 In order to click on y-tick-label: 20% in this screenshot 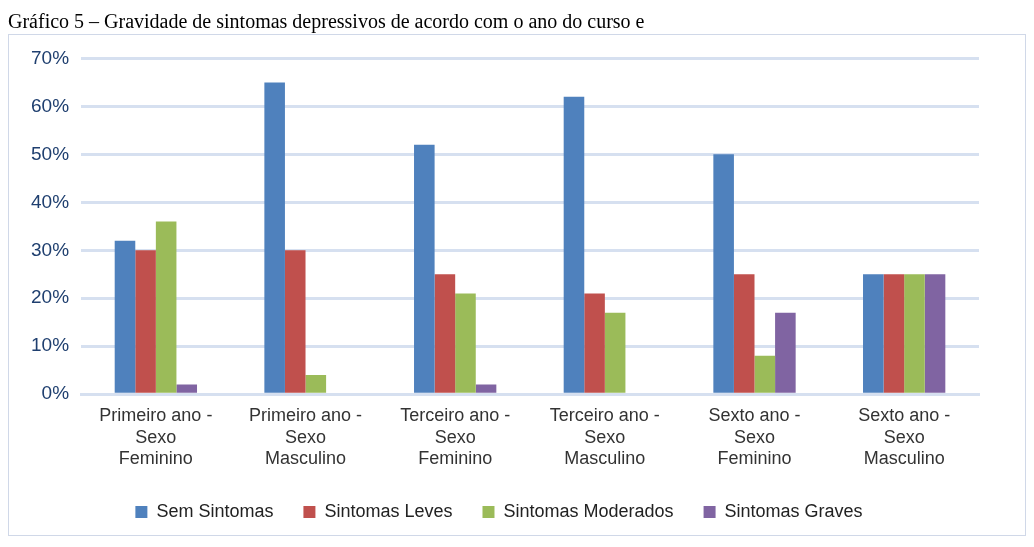, I will do `click(50, 297)`.